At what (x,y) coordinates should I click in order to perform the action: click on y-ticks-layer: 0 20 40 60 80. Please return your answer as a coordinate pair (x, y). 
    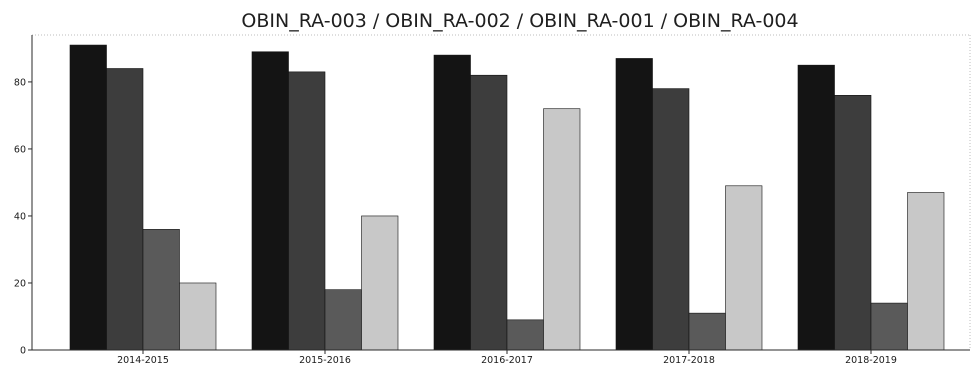
    Looking at the image, I should click on (23, 217).